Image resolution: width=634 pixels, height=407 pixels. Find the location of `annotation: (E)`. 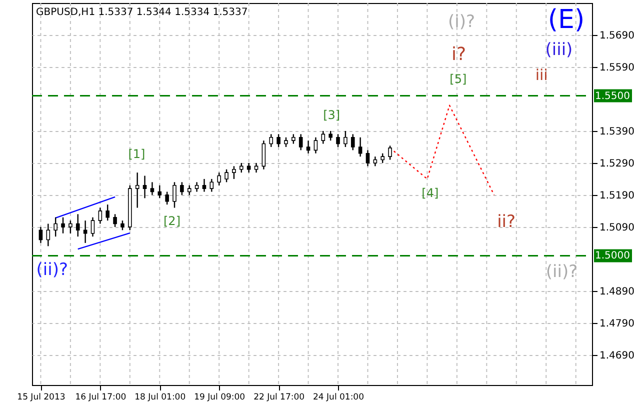

annotation: (E) is located at coordinates (566, 20).